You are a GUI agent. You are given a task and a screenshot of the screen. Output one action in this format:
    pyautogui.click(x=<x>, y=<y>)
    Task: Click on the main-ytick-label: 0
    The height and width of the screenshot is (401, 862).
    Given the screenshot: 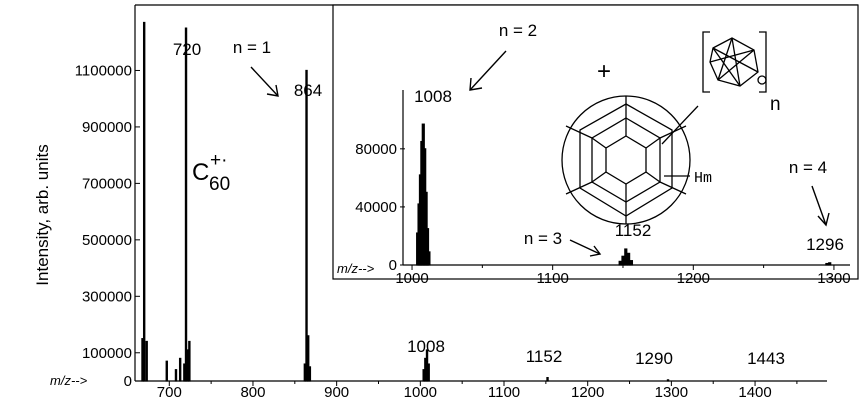 What is the action you would take?
    pyautogui.click(x=128, y=381)
    